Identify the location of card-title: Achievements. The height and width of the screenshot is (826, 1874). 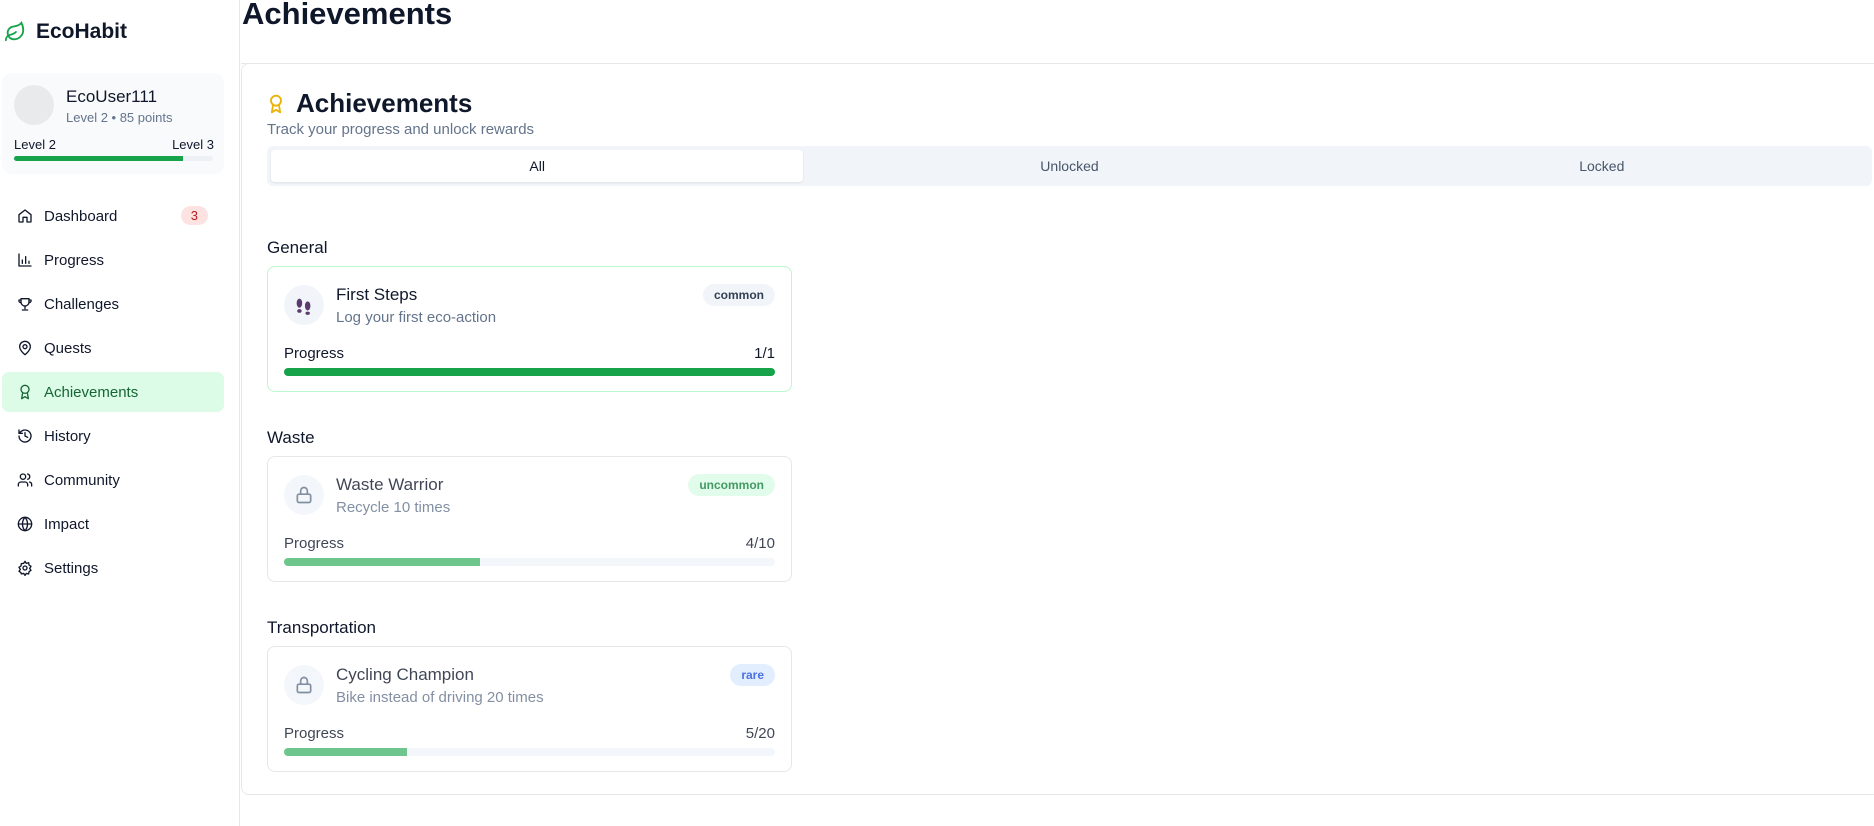
(369, 103).